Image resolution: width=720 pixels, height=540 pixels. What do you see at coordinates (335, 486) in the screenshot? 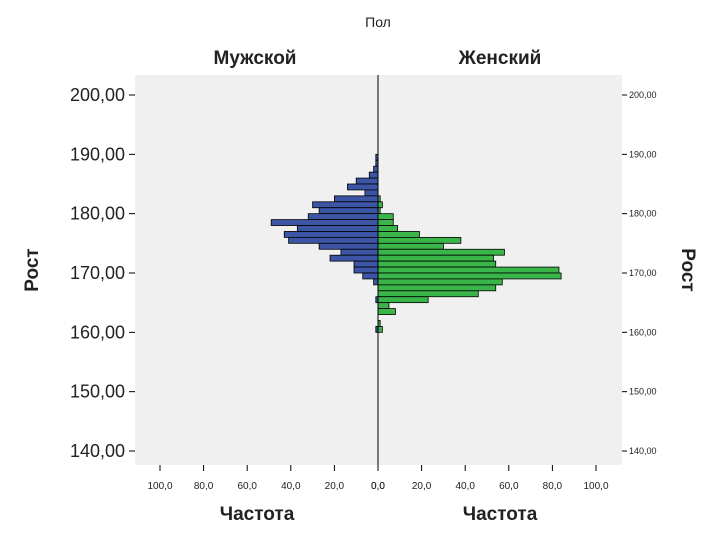
I see `x-tick-label-male: 20,0` at bounding box center [335, 486].